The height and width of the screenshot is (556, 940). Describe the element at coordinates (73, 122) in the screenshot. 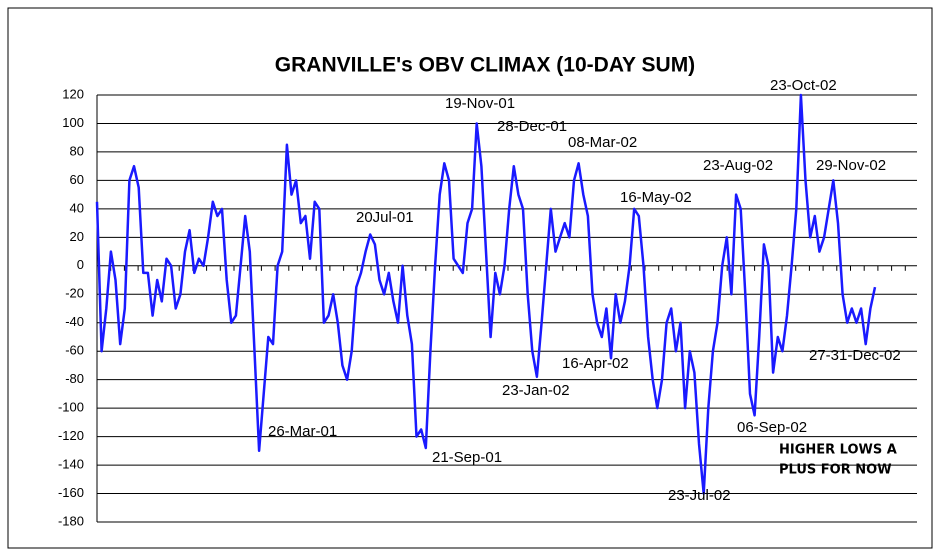

I see `y-tick-label: 100` at that location.